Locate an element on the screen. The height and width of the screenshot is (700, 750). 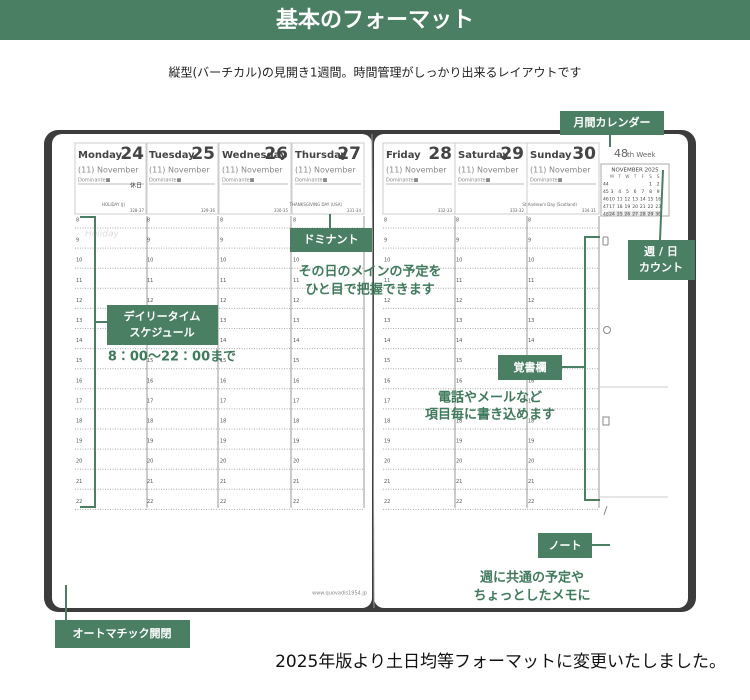
calendar-day: 17 is located at coordinates (612, 207).